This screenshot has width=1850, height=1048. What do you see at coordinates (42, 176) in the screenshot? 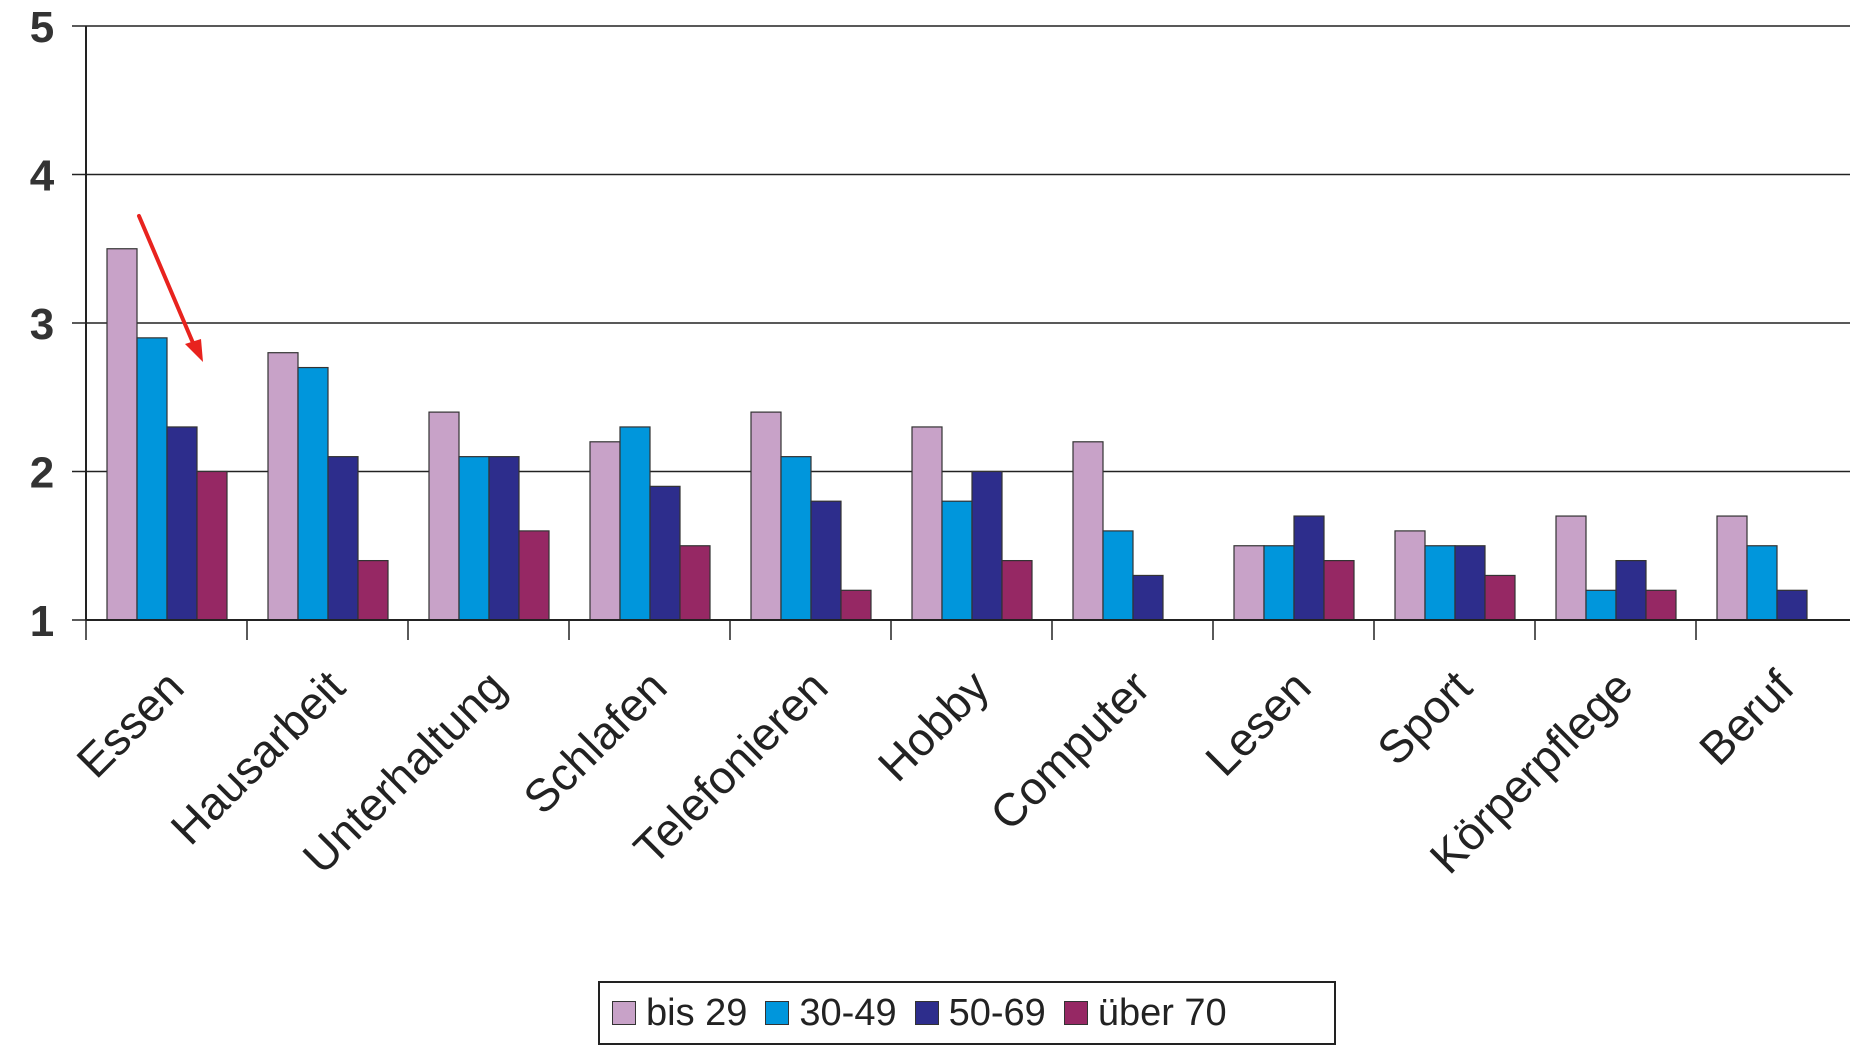
I see `y-tick-label: 4` at bounding box center [42, 176].